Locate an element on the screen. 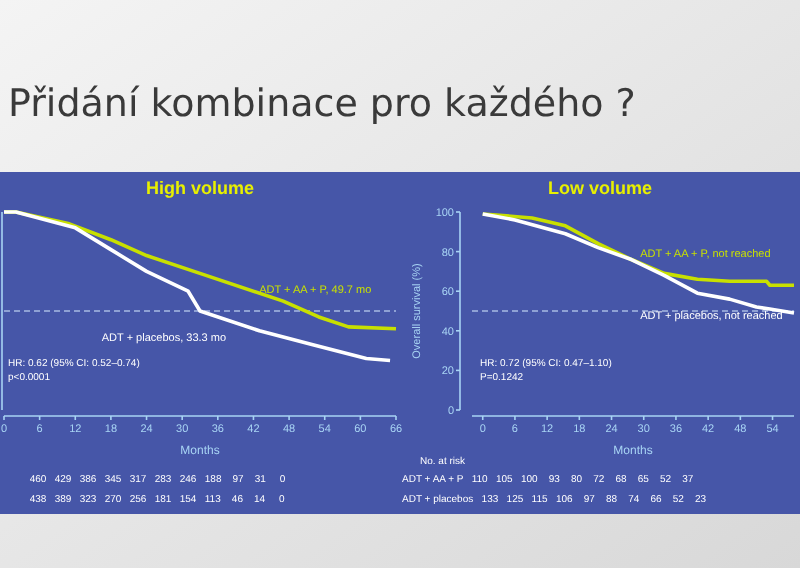  chart-title: Přidání kombinace pro každého ? is located at coordinates (322, 104).